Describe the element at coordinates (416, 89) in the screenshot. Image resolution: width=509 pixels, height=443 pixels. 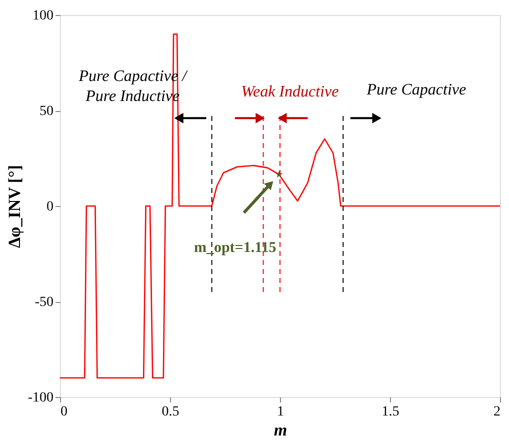
I see `annotation: Pure Capactive` at that location.